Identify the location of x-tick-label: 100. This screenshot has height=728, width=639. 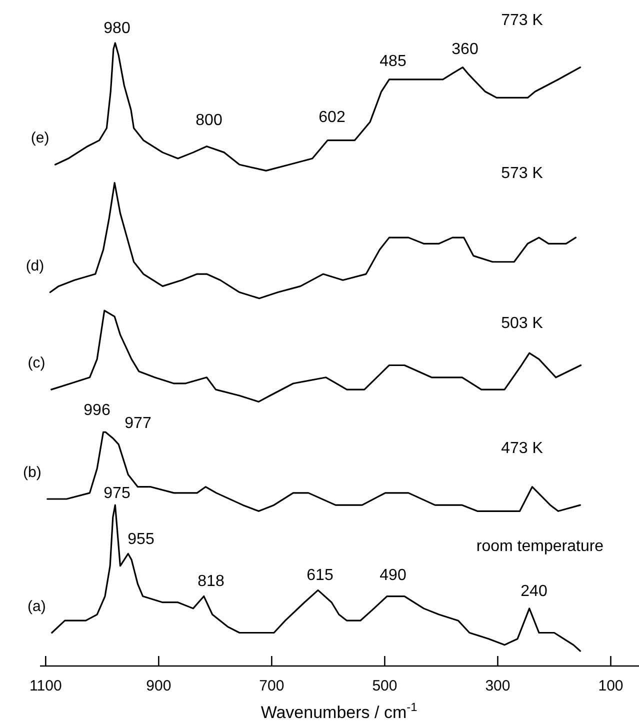
(611, 686).